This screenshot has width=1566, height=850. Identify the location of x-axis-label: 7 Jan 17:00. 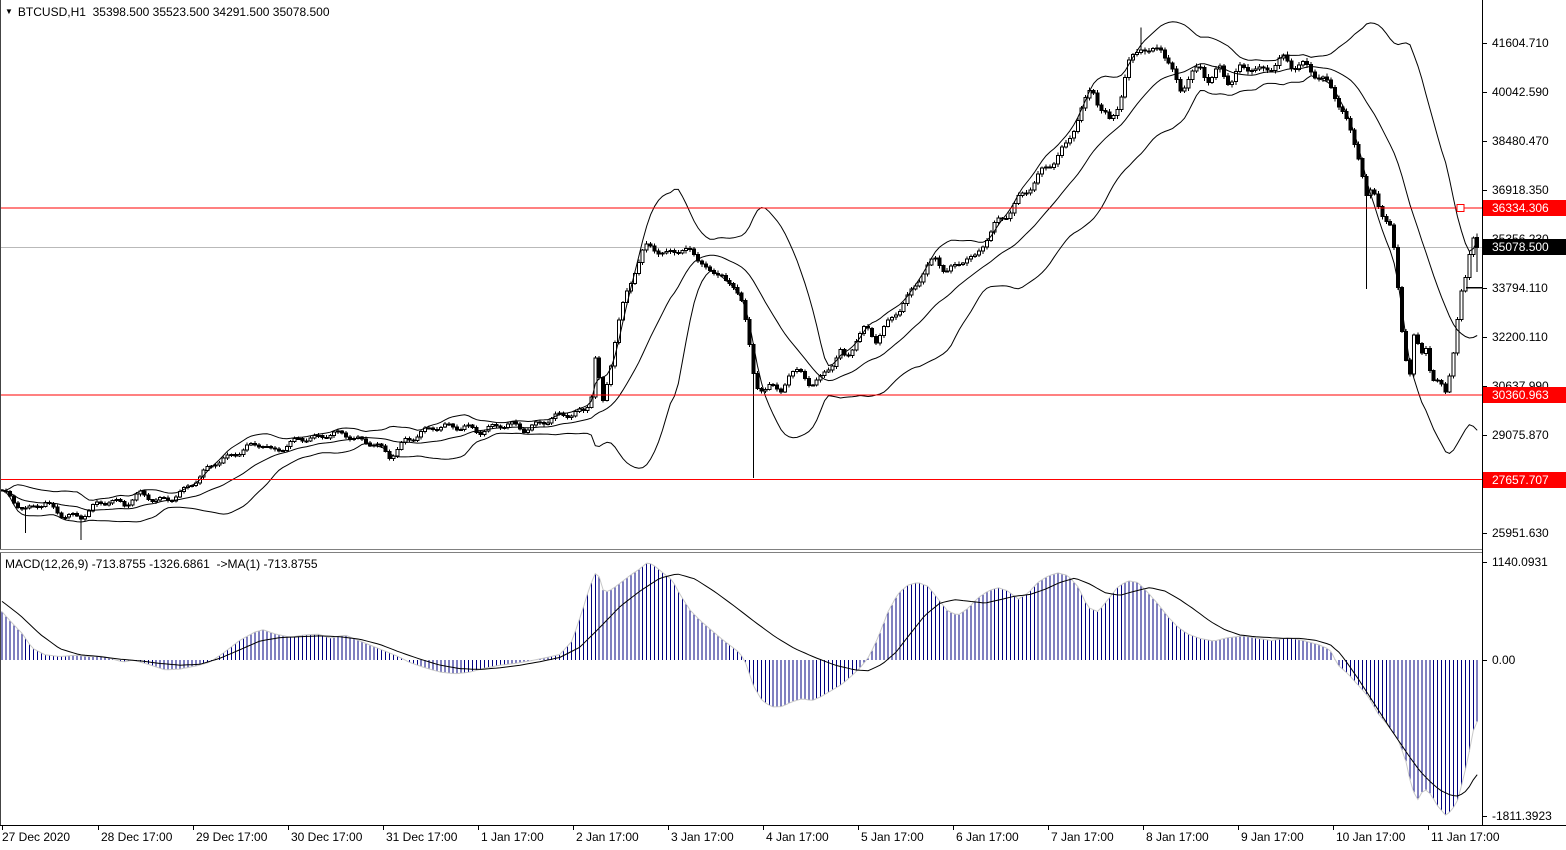
(1082, 837).